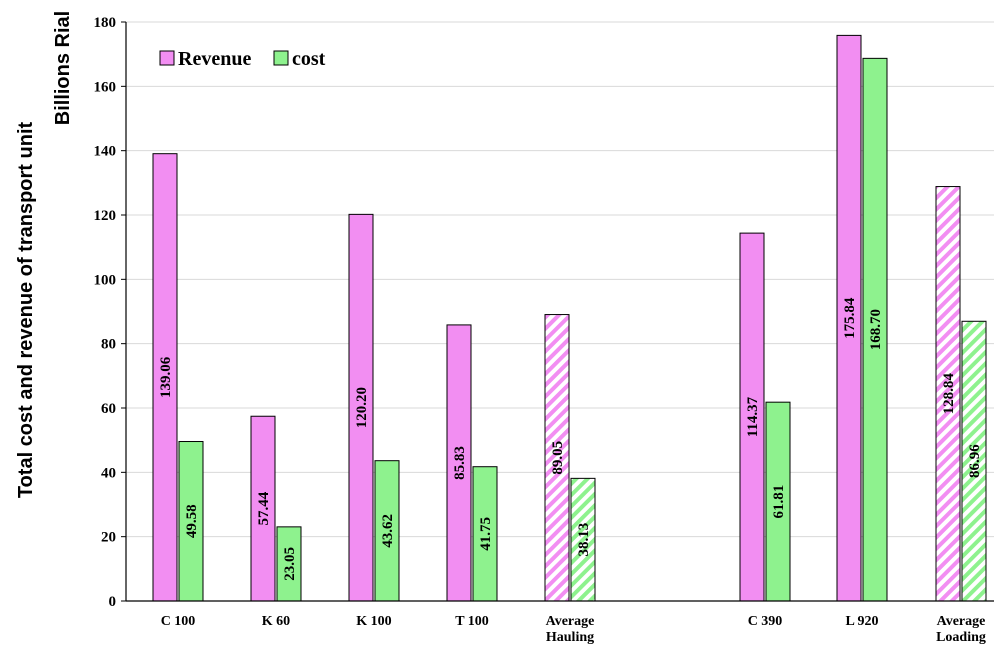 Image resolution: width=998 pixels, height=648 pixels. What do you see at coordinates (373, 621) in the screenshot?
I see `x-tick-label: K 100` at bounding box center [373, 621].